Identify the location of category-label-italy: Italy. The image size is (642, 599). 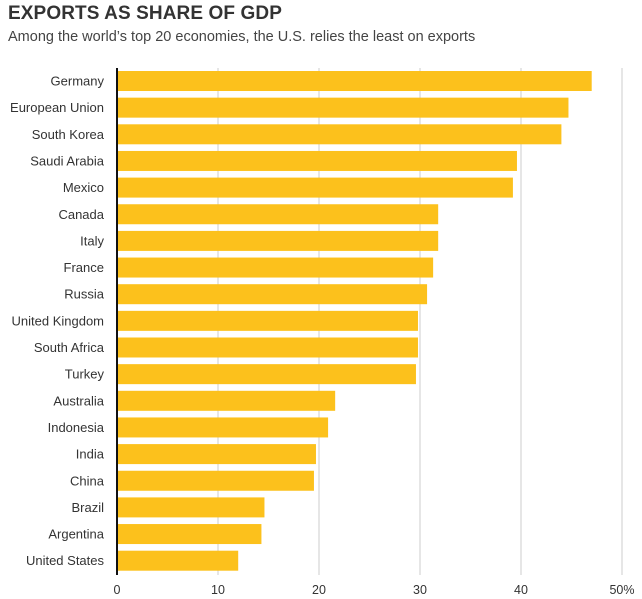
(92, 240).